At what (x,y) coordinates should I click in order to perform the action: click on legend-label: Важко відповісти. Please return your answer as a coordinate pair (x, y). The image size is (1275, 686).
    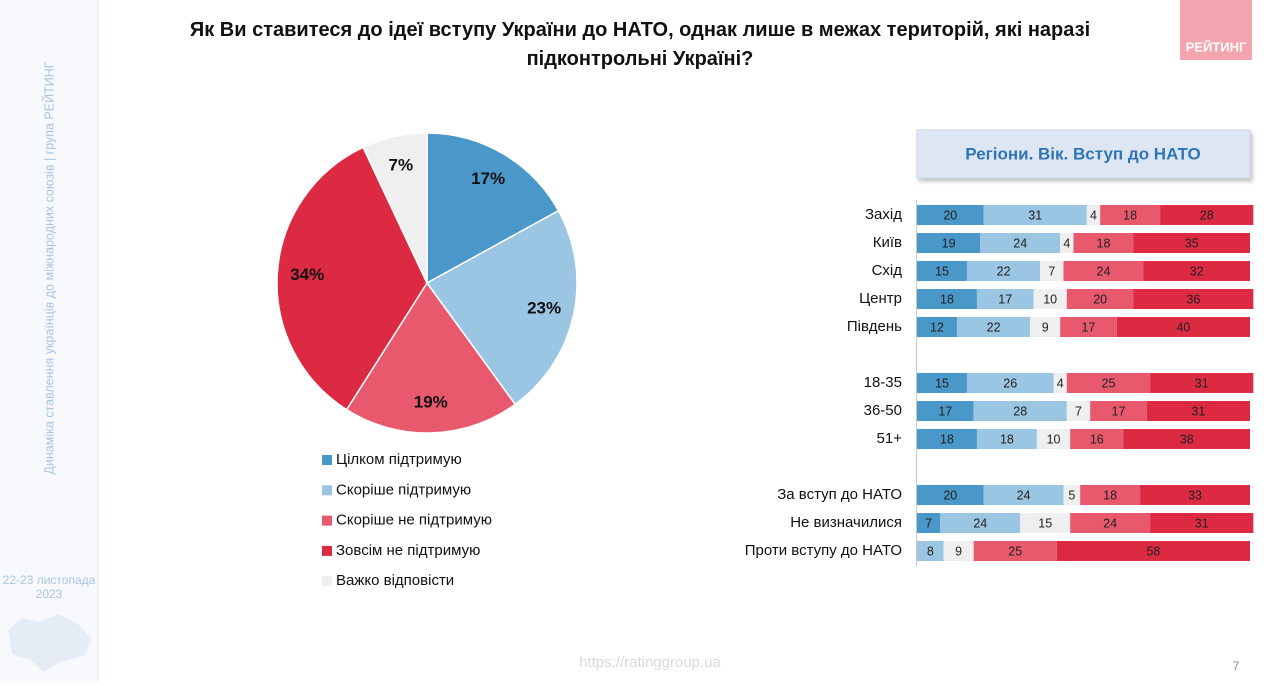
    Looking at the image, I should click on (395, 580).